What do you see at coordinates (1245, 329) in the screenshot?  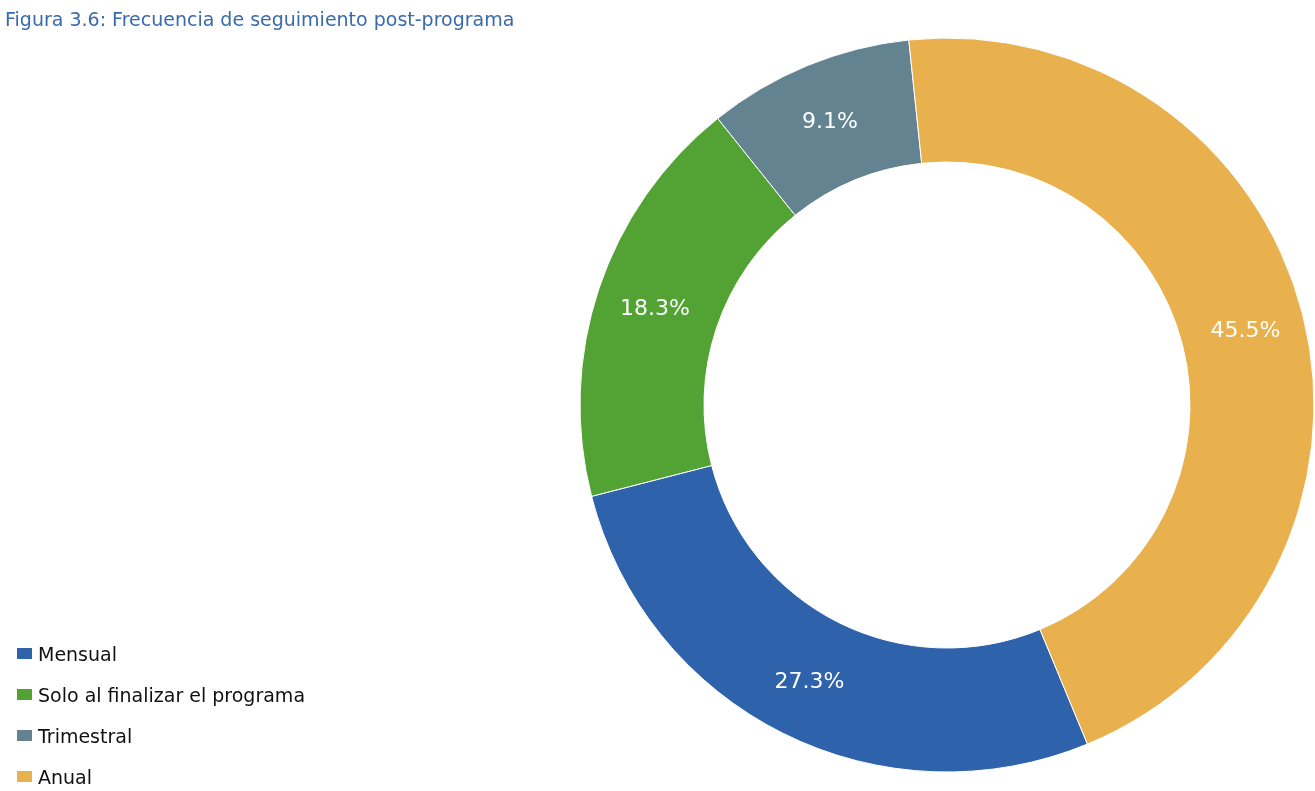 I see `data-label: 45.5%` at bounding box center [1245, 329].